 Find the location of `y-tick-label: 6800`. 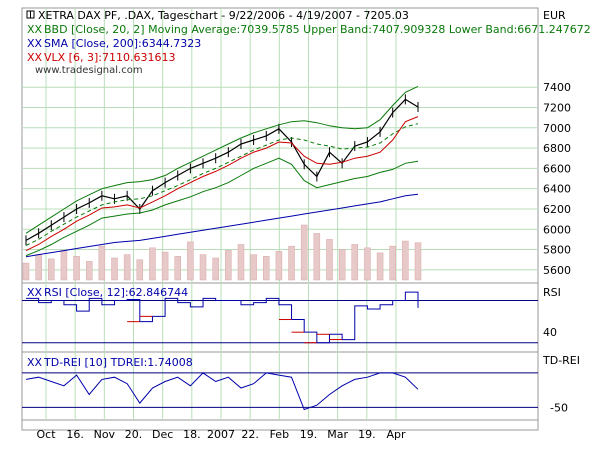

y-tick-label: 6800 is located at coordinates (557, 148).